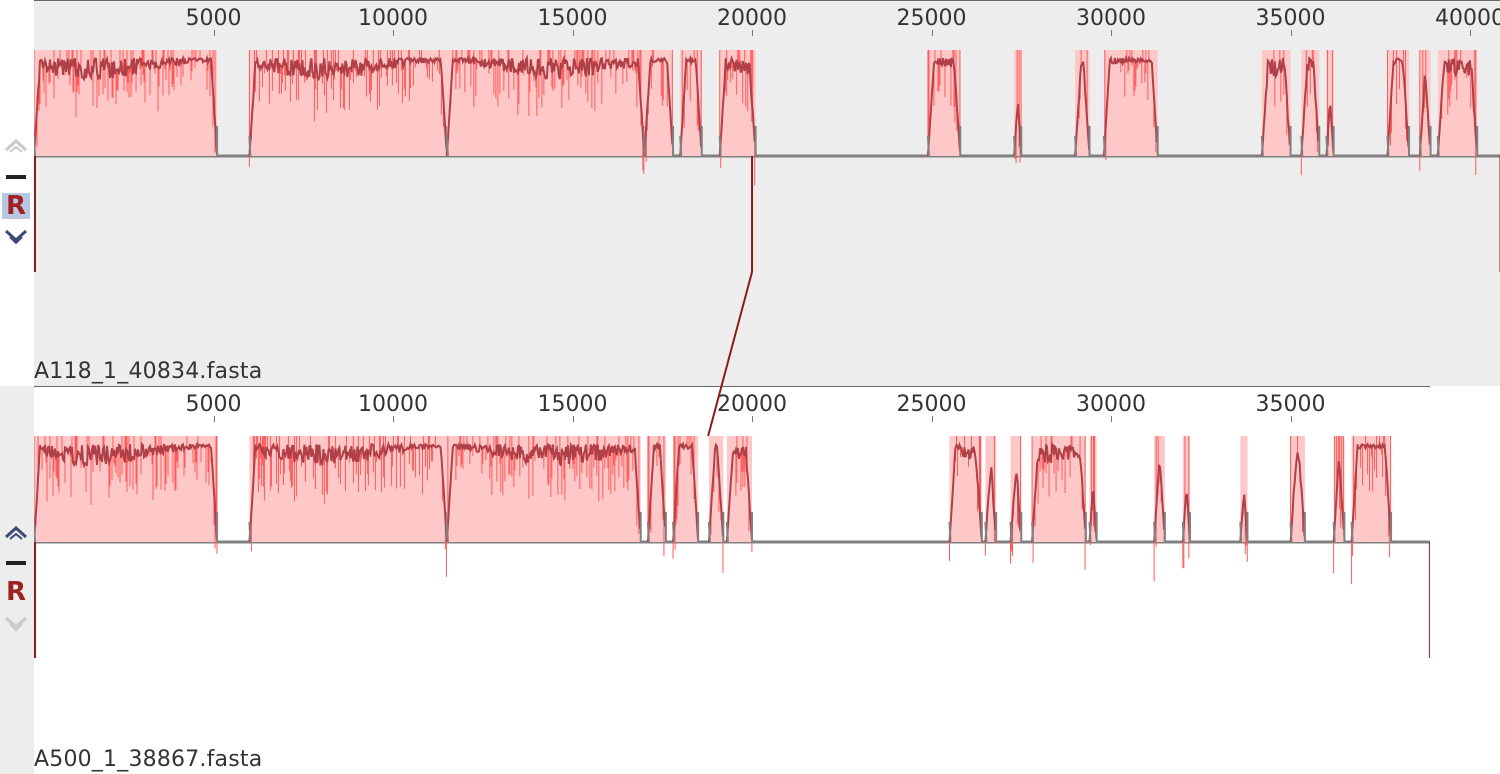 This screenshot has height=774, width=1500. I want to click on ruler-1: 5000 10000 15000 20000 25000 30000 35000 40000, so click(767, 18).